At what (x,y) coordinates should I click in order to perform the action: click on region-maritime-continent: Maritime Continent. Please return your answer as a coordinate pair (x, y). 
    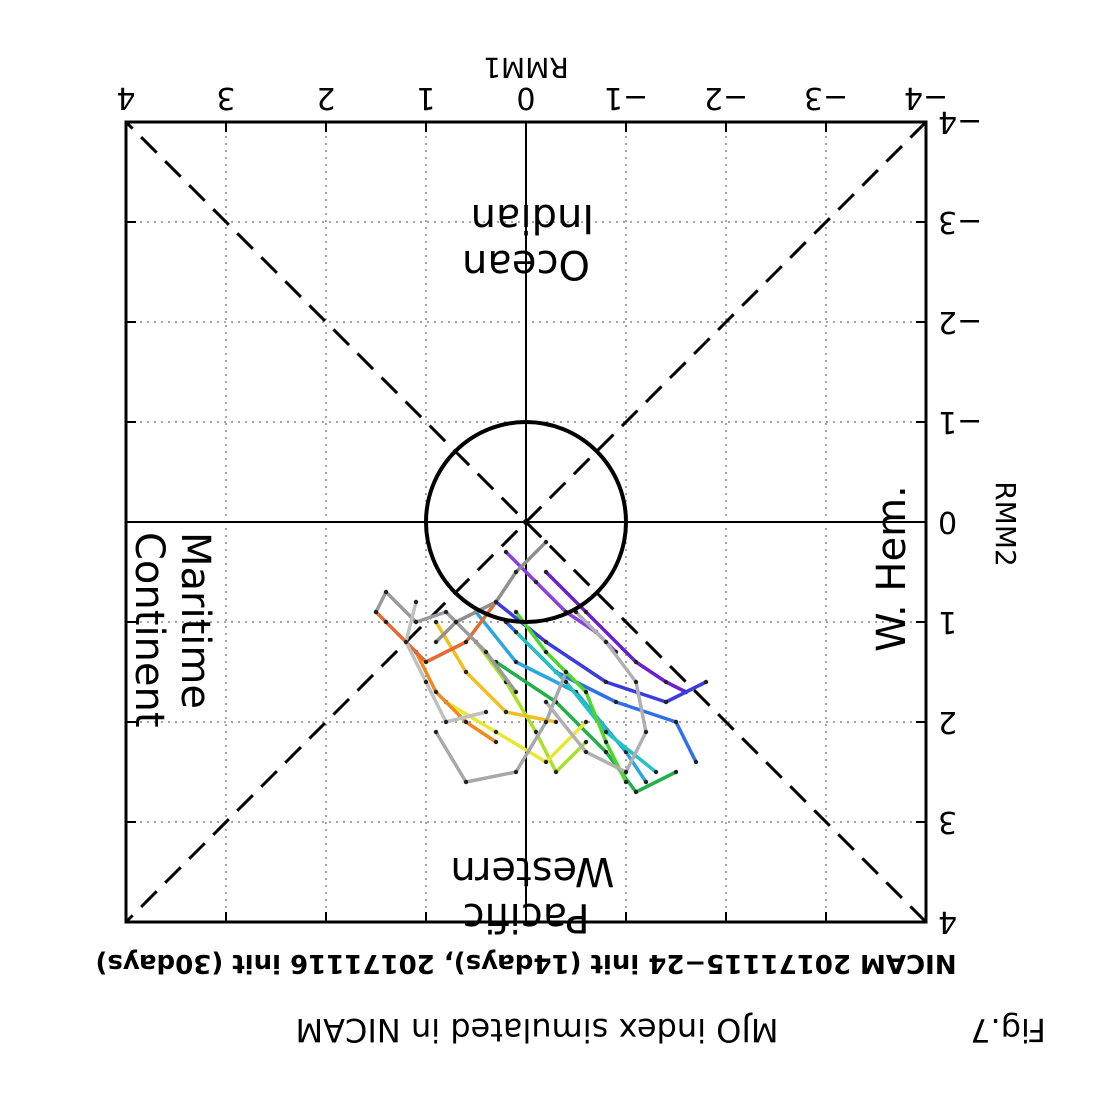
    Looking at the image, I should click on (172, 630).